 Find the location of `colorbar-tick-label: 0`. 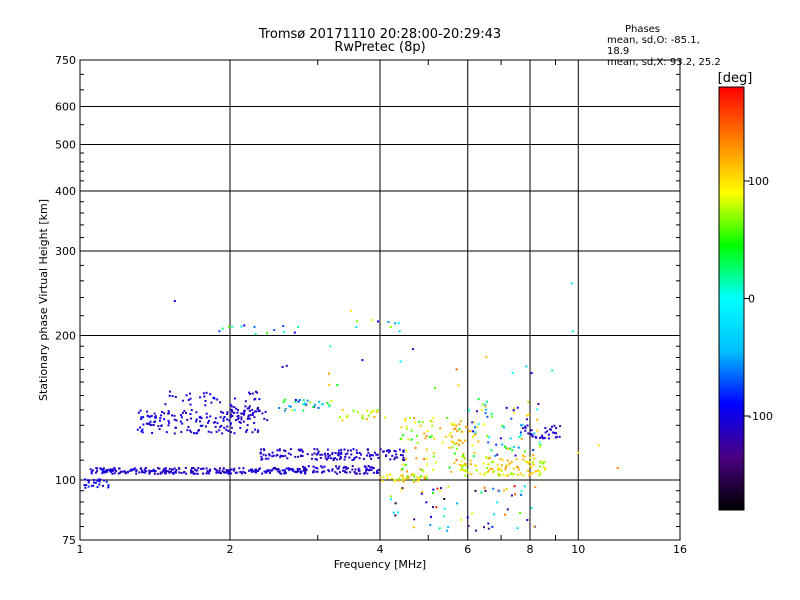

colorbar-tick-label: 0 is located at coordinates (751, 299).